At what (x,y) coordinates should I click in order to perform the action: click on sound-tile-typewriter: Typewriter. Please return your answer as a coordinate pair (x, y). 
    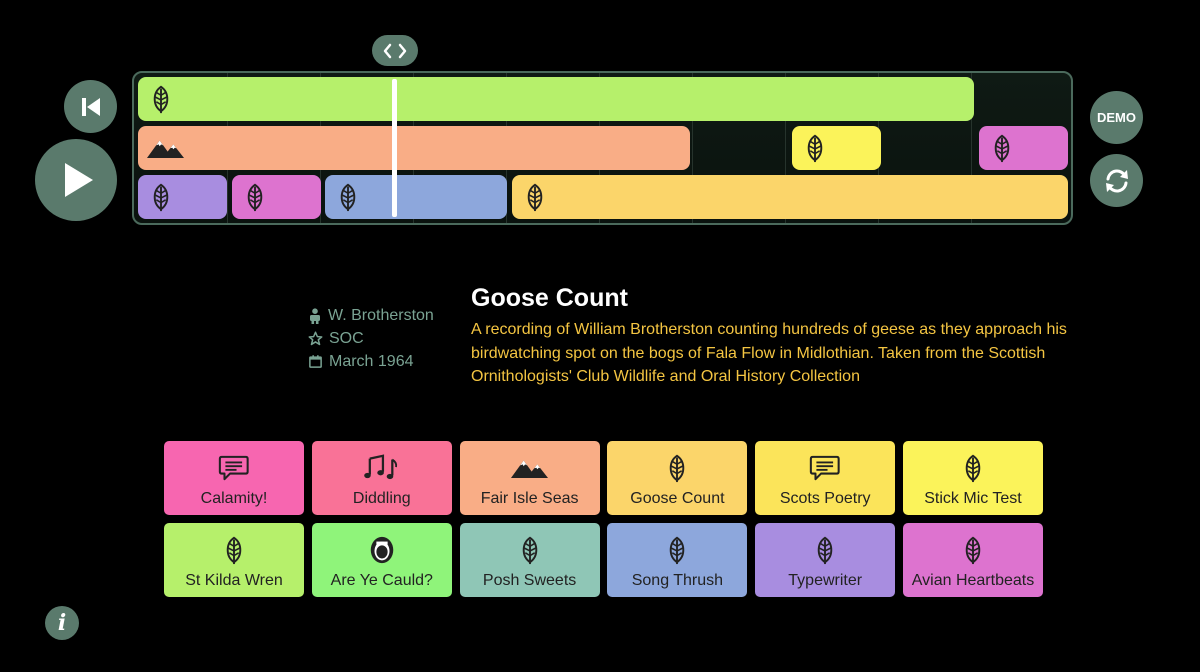
    Looking at the image, I should click on (825, 559).